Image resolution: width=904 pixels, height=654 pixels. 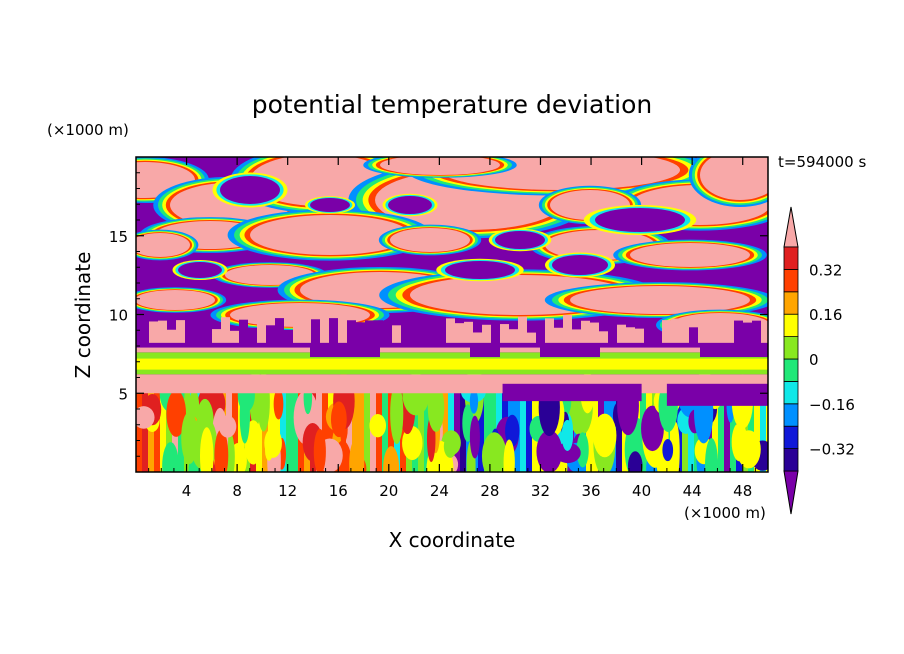 I want to click on y-tick-label: 10, so click(x=118, y=316).